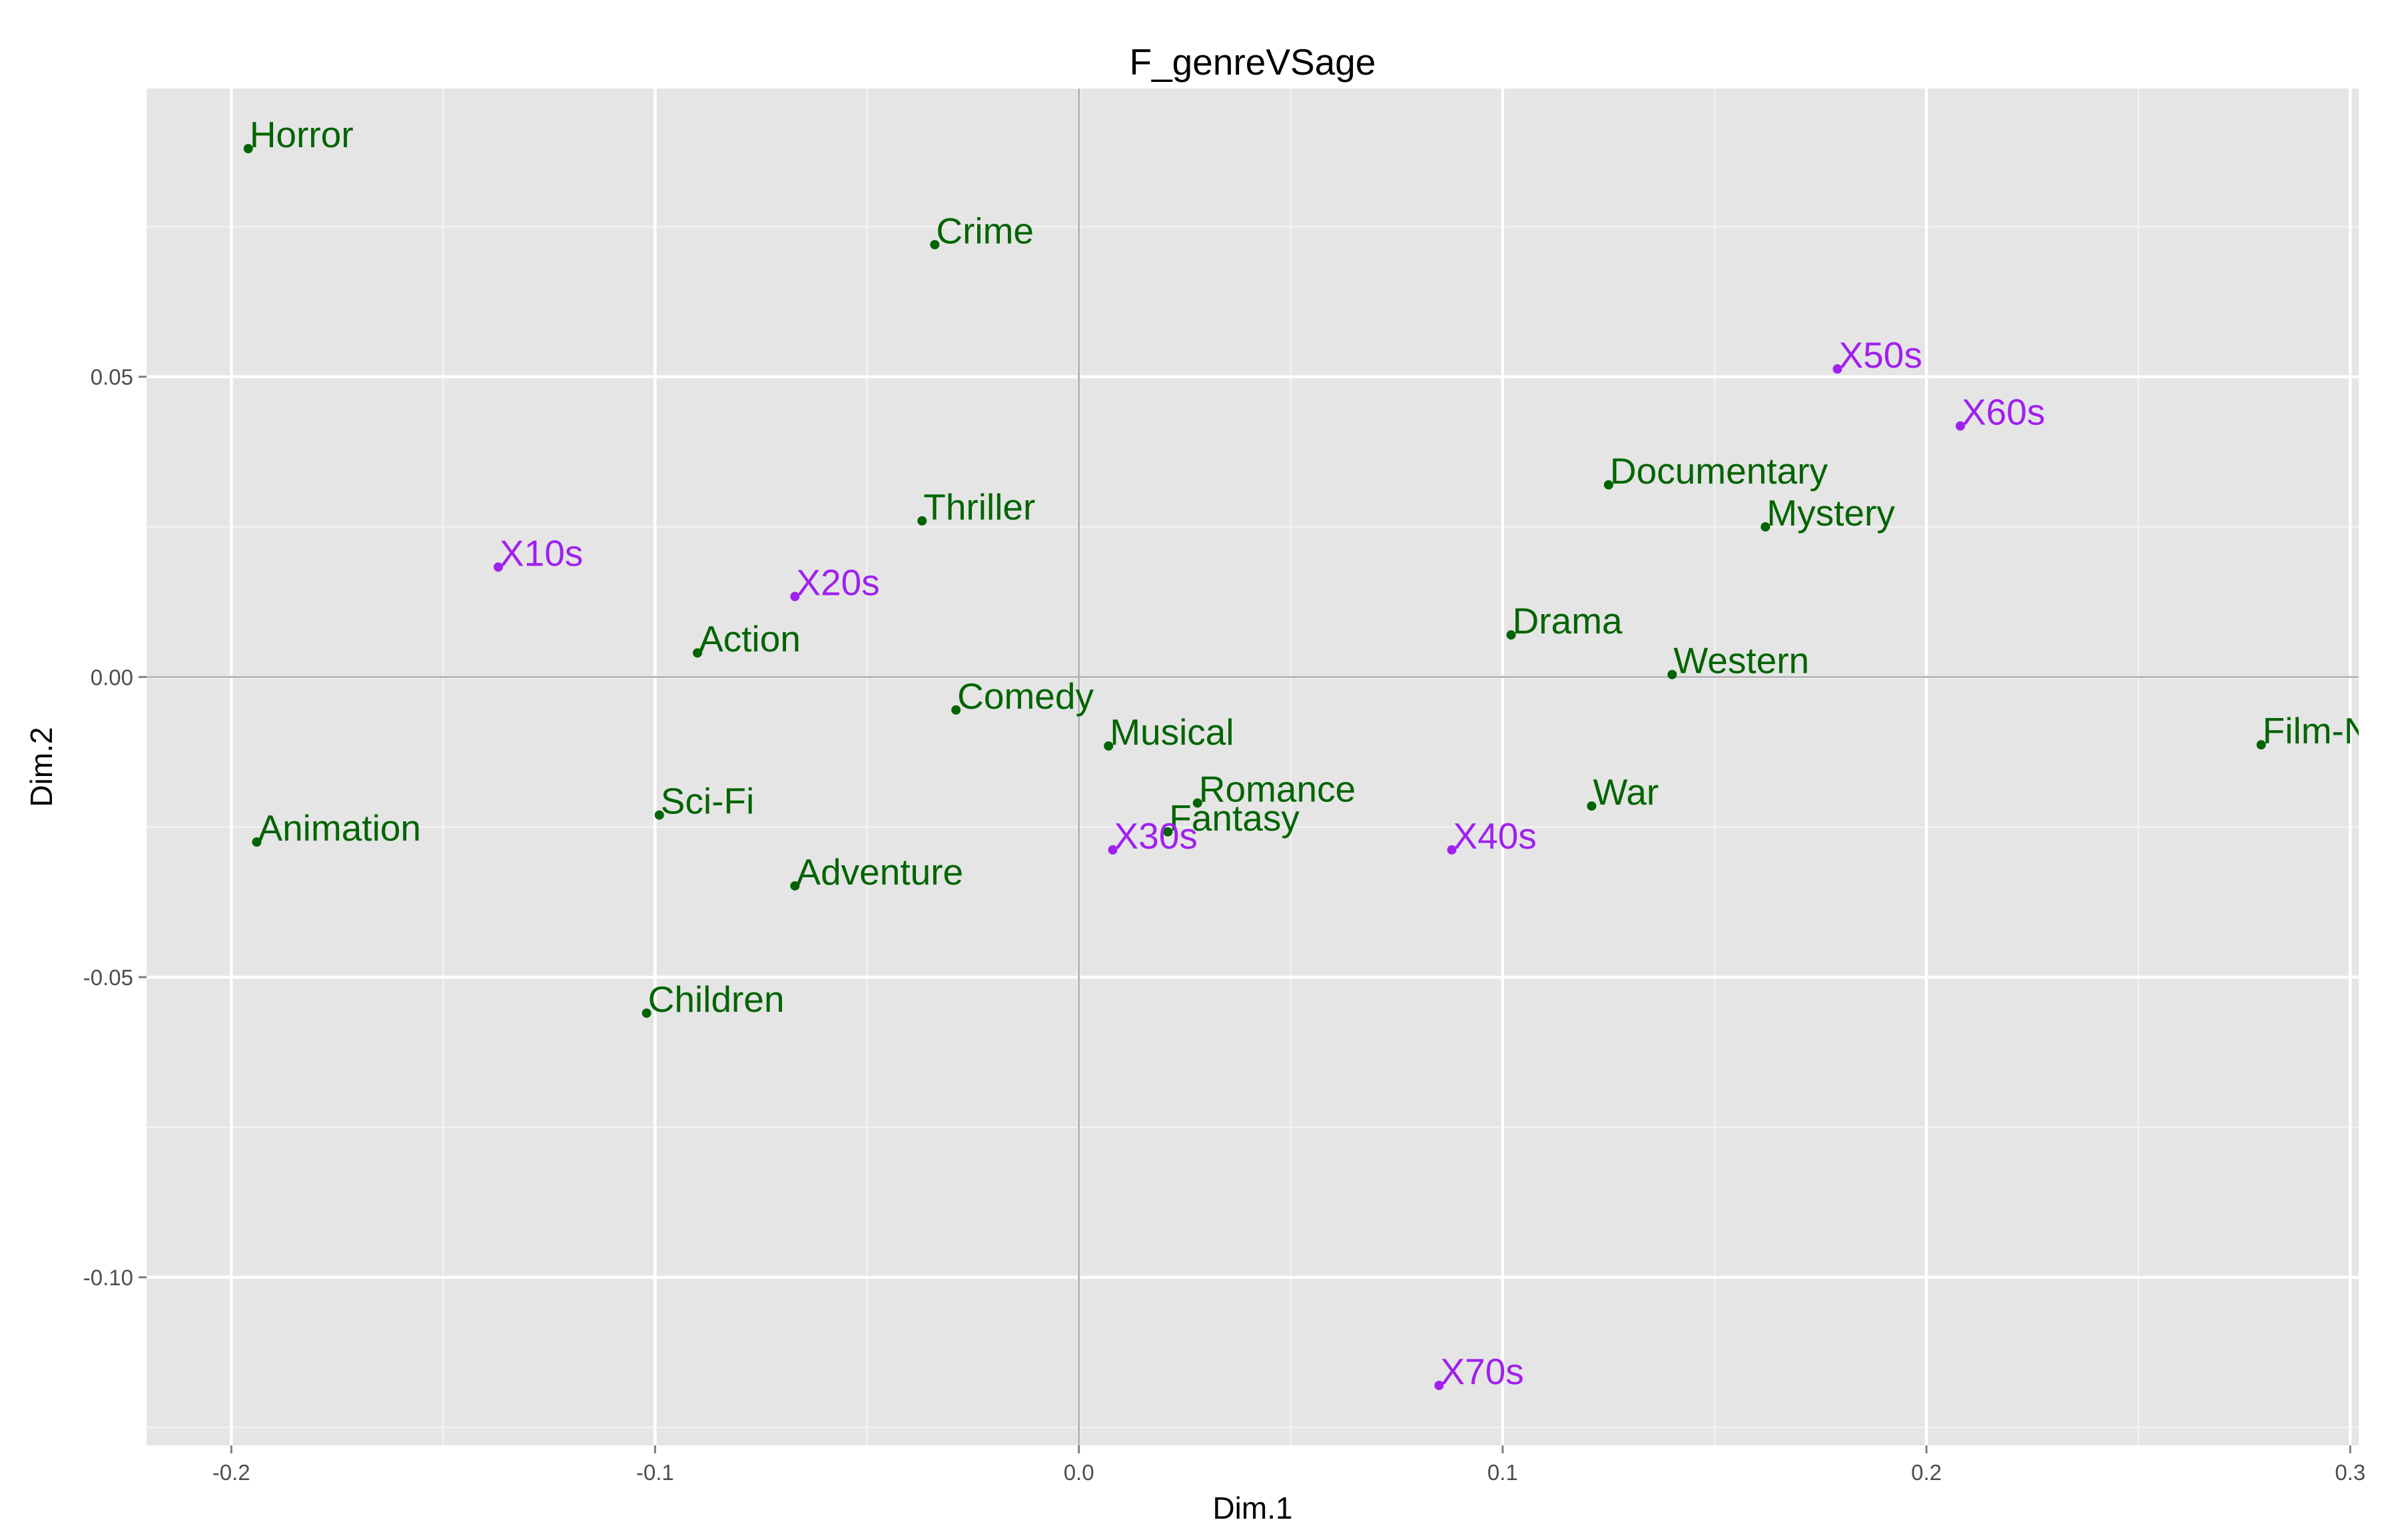 This screenshot has width=2384, height=1540. Describe the element at coordinates (655, 1473) in the screenshot. I see `x-tick-label: -0.1` at that location.